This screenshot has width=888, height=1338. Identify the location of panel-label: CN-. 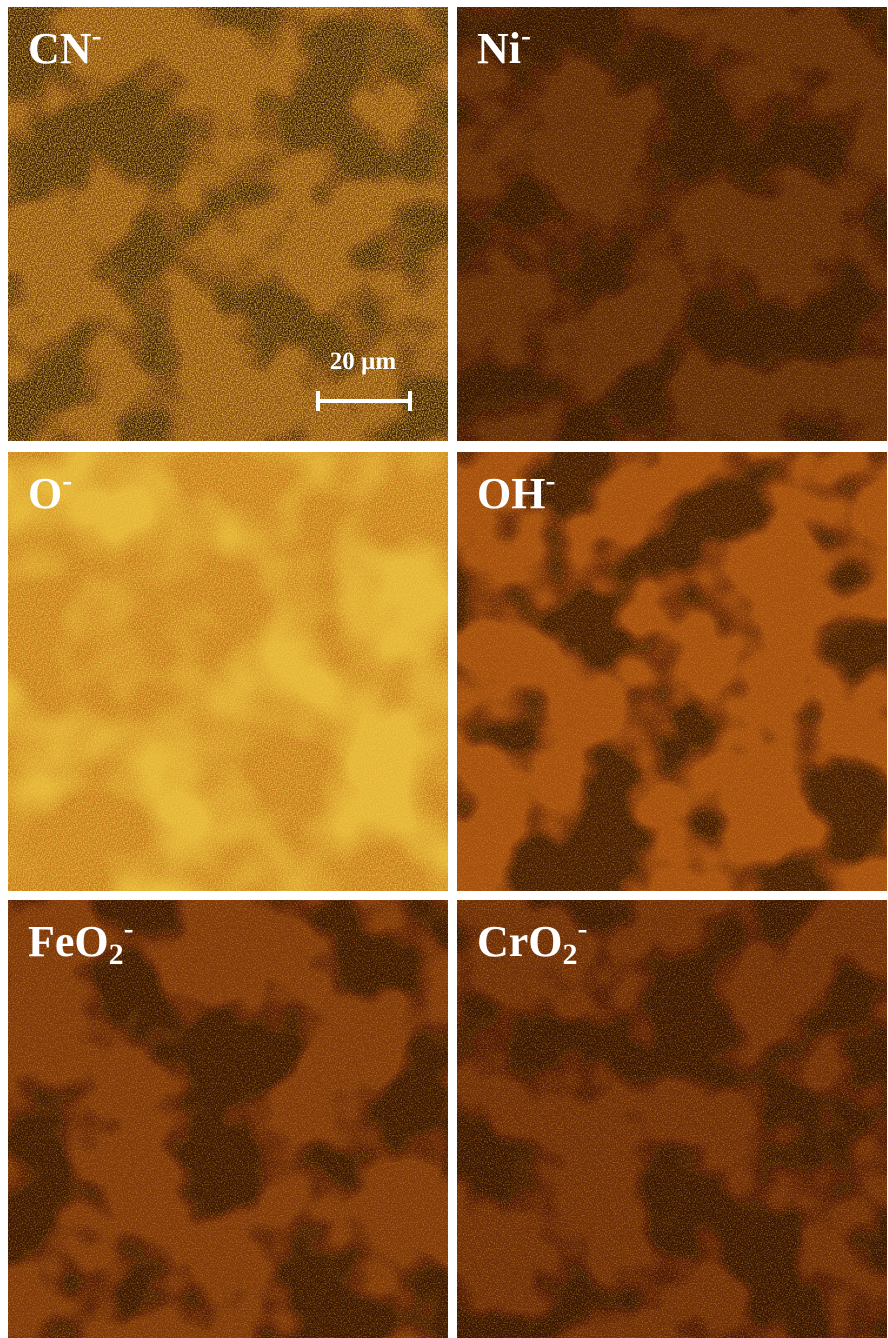
(65, 46).